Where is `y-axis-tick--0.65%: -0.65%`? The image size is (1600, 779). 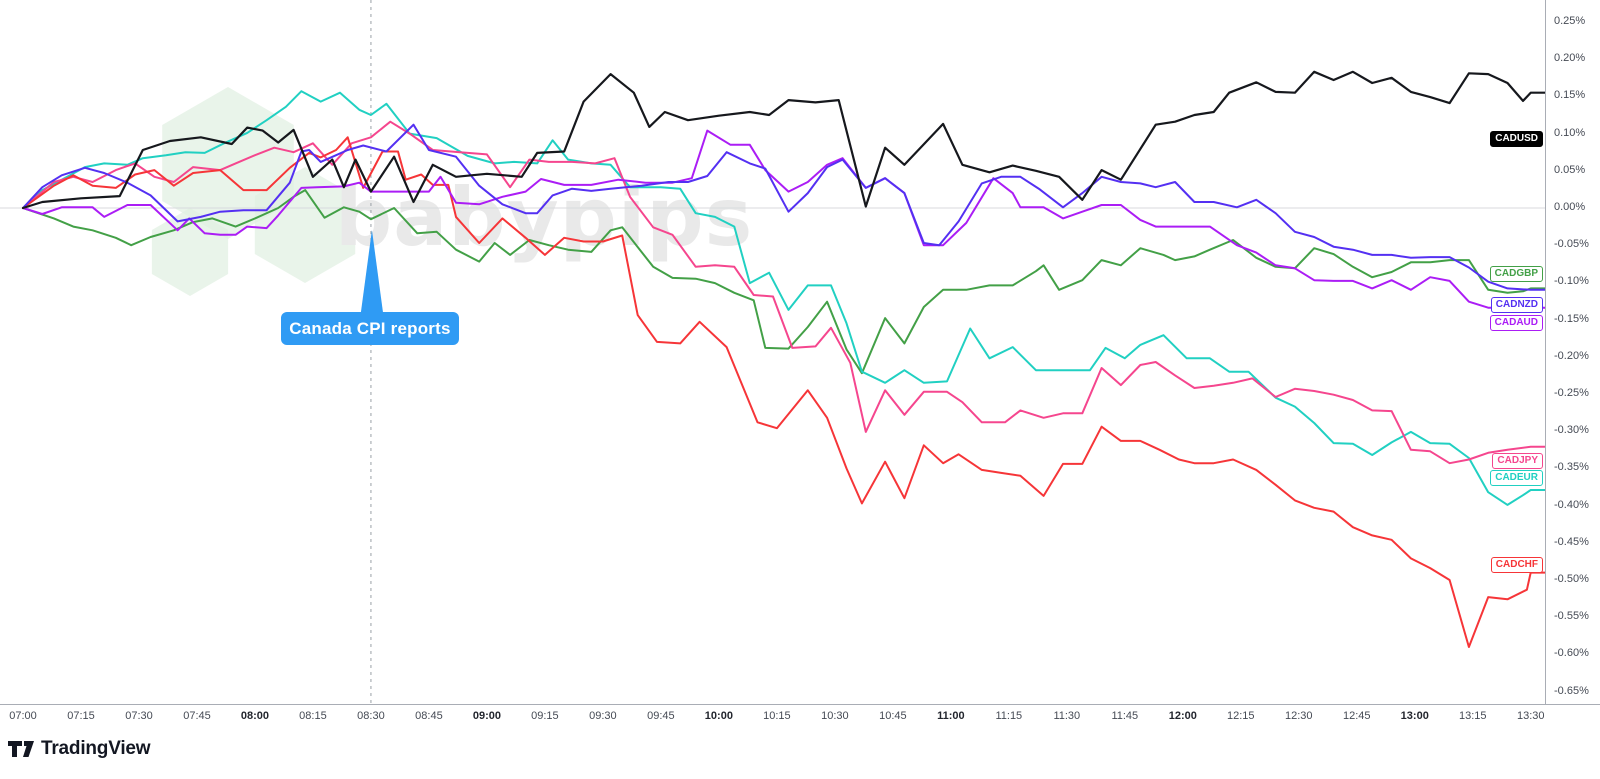 y-axis-tick--0.65%: -0.65% is located at coordinates (1571, 690).